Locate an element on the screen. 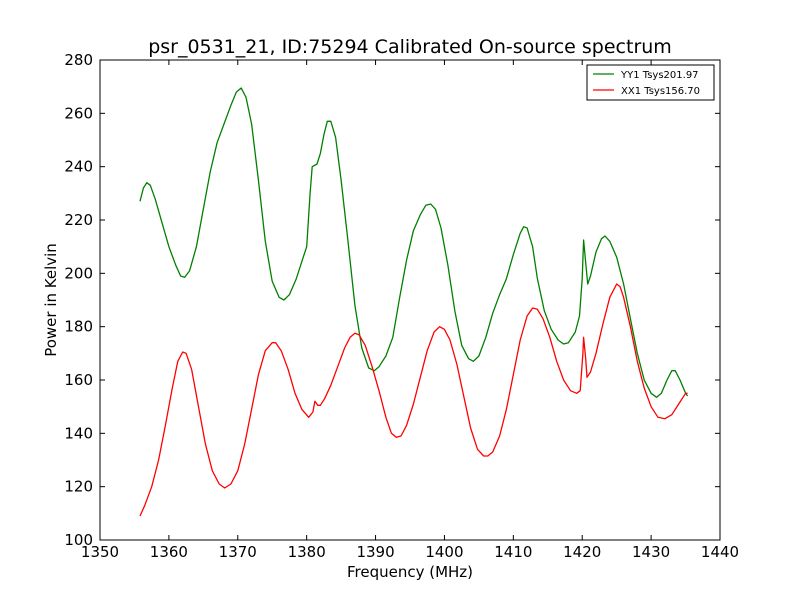  legend-box is located at coordinates (650, 82).